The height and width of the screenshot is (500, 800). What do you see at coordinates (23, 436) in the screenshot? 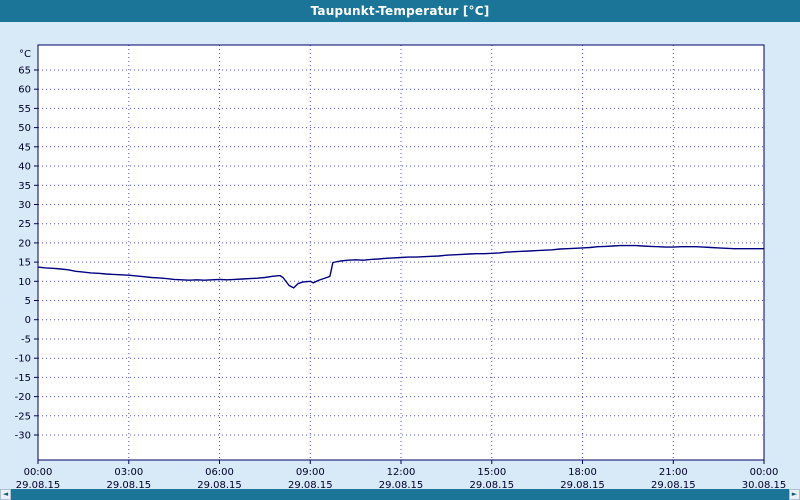
I see `y-tick-label: -30` at bounding box center [23, 436].